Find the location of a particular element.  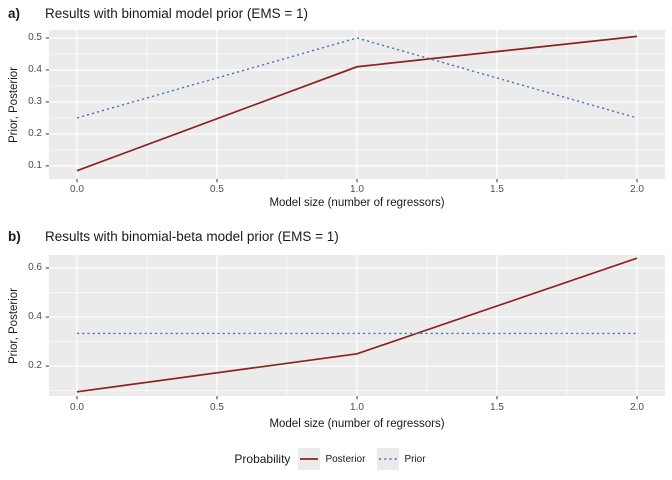

legend: Probability Posterior Prior is located at coordinates (336, 459).